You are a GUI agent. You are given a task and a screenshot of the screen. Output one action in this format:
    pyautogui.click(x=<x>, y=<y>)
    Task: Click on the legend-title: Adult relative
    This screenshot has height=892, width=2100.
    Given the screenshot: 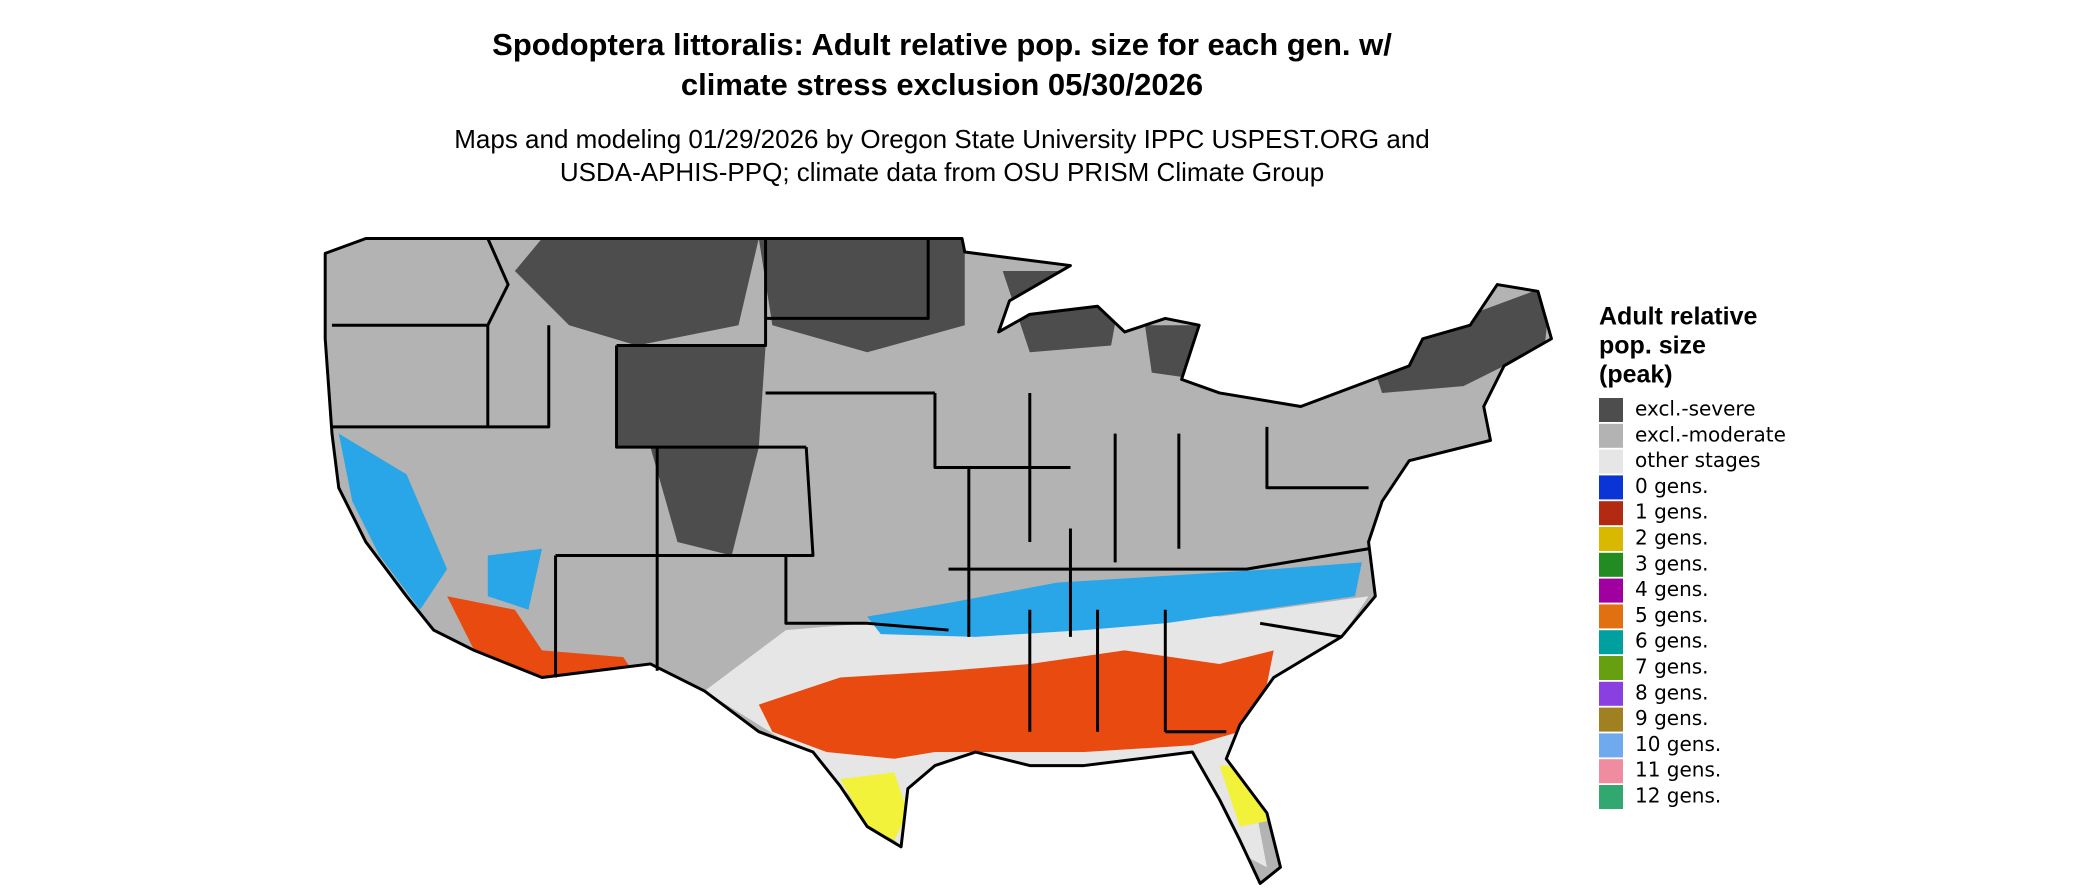 What is the action you would take?
    pyautogui.click(x=1678, y=317)
    